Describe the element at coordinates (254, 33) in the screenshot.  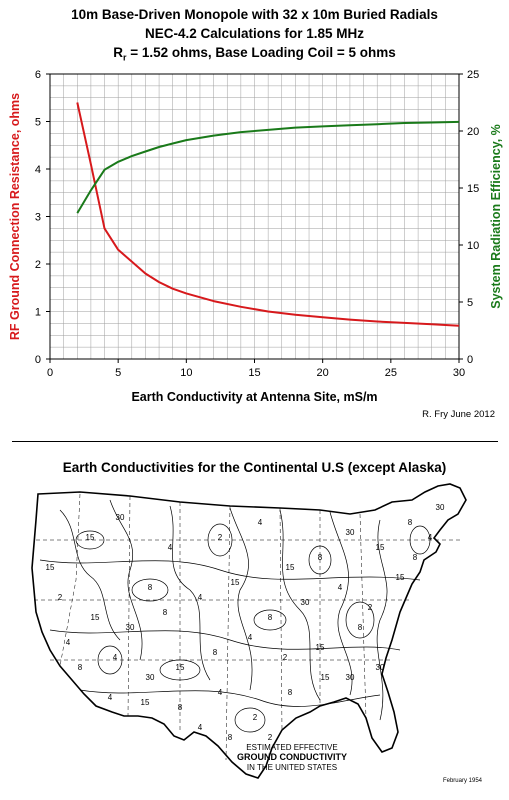
I see `chart-title-line2: NEC-4.2 Calculations for 1.85 MHz` at that location.